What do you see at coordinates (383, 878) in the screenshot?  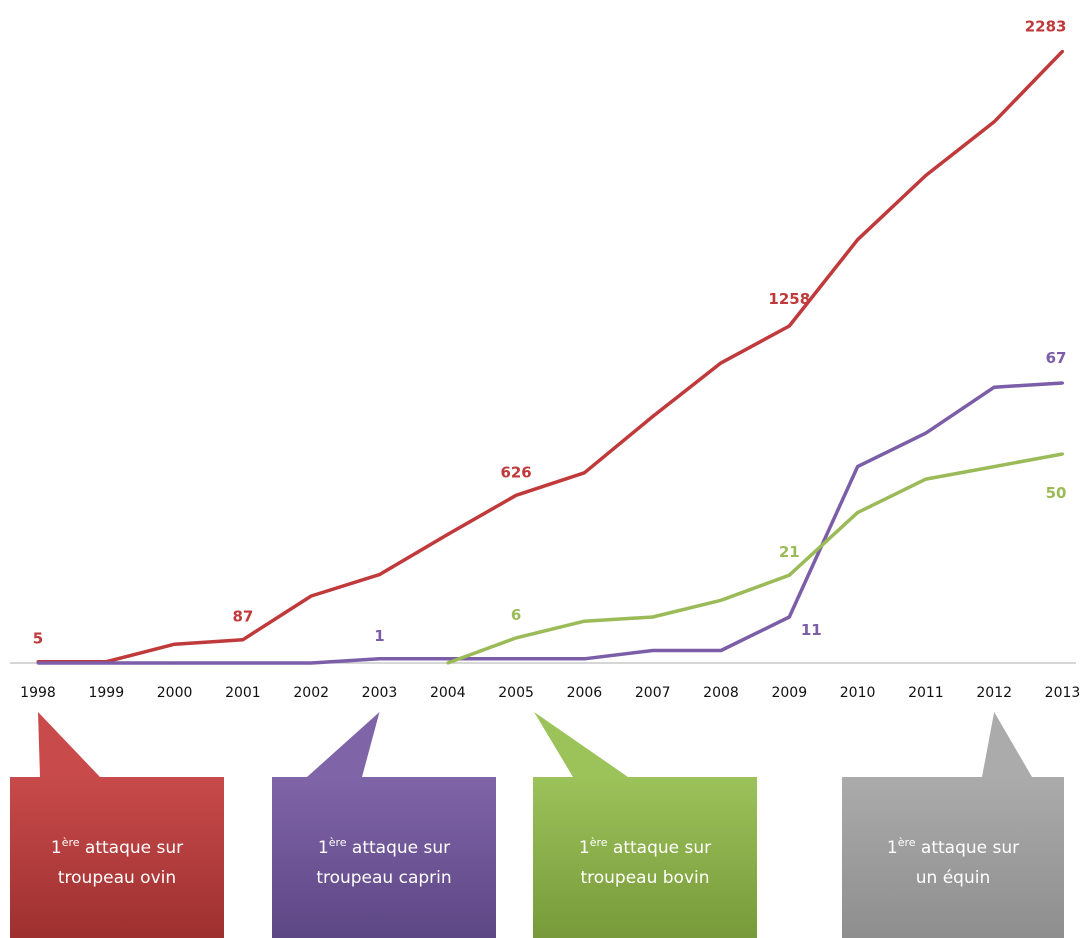 I see `callout-line-2: troupeau caprin` at bounding box center [383, 878].